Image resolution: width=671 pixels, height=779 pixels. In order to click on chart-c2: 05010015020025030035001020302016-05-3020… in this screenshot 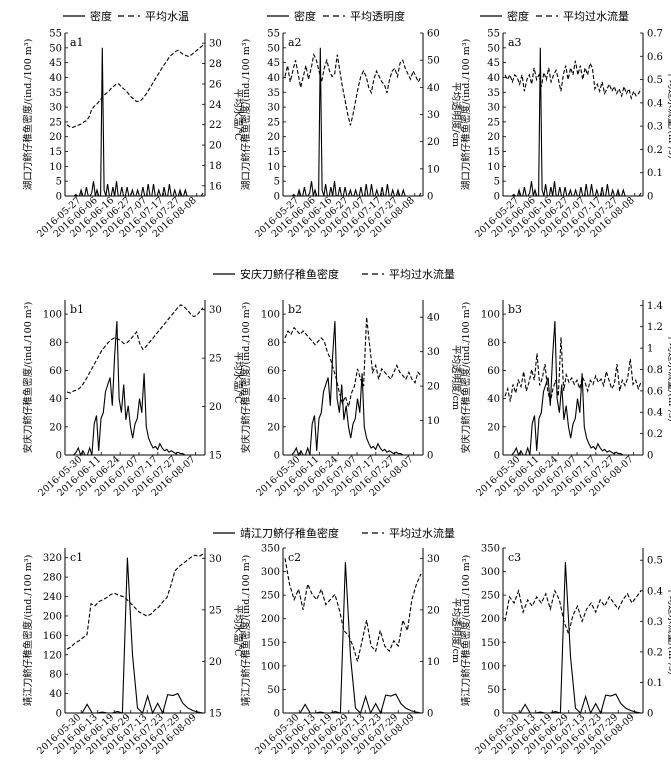, I will do `click(351, 650)`.